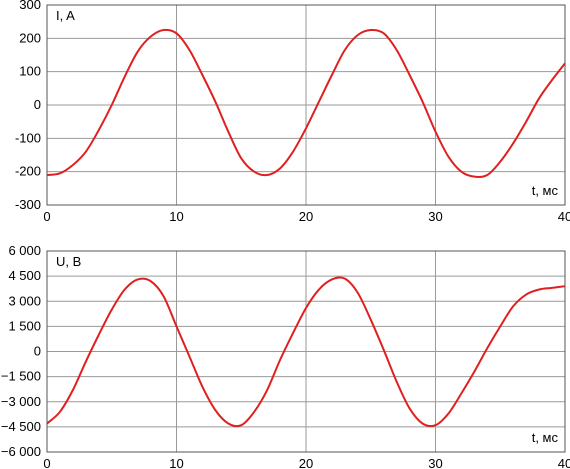 This screenshot has height=469, width=570. Describe the element at coordinates (30, 6) in the screenshot. I see `y-tick-label: 300` at that location.